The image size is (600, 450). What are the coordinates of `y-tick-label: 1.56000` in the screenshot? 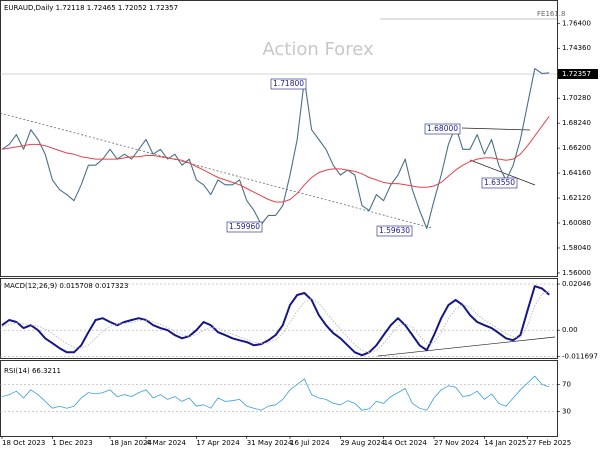 It's located at (576, 273).